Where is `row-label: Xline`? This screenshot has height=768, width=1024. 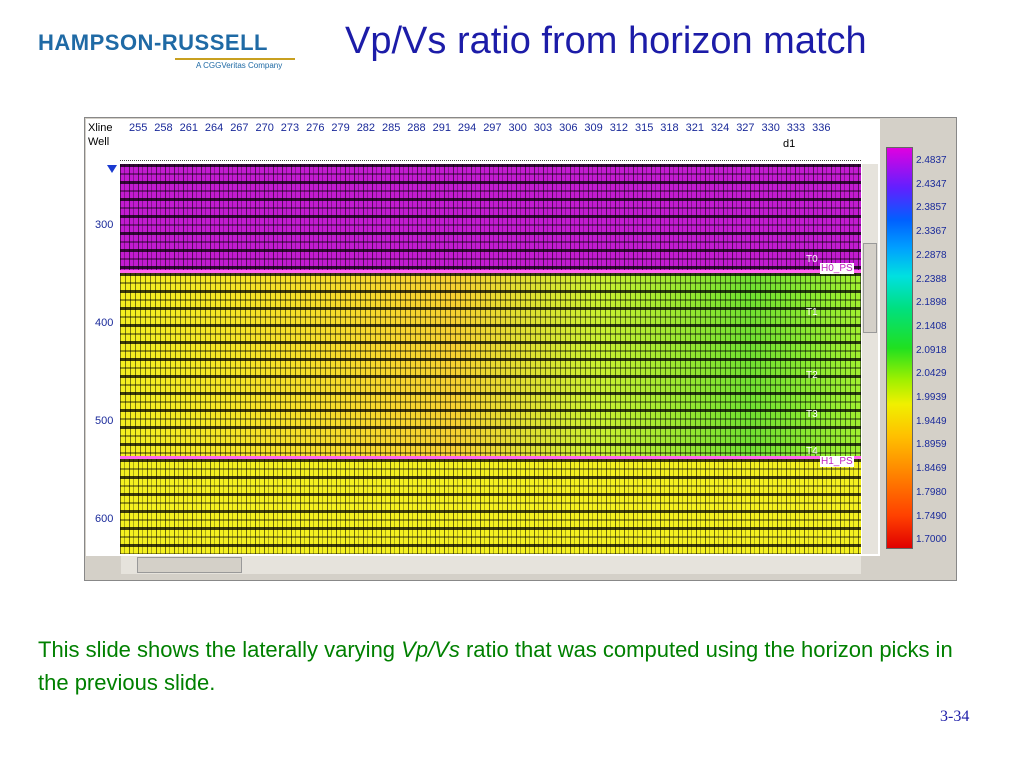
row-label: Xline is located at coordinates (100, 128).